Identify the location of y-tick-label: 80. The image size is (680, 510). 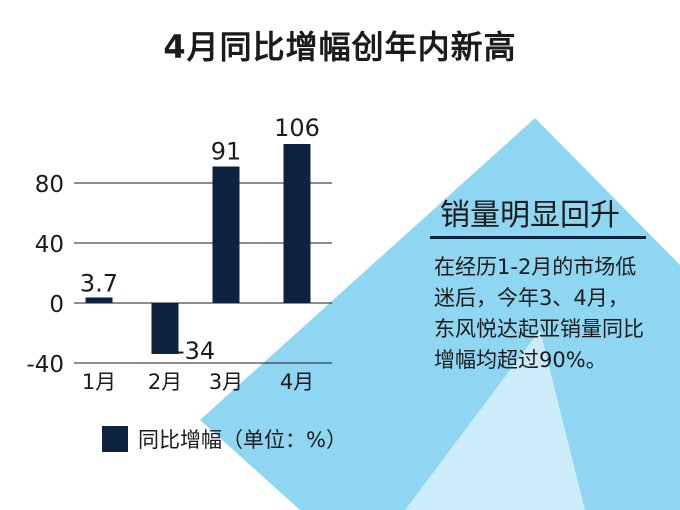
(49, 185).